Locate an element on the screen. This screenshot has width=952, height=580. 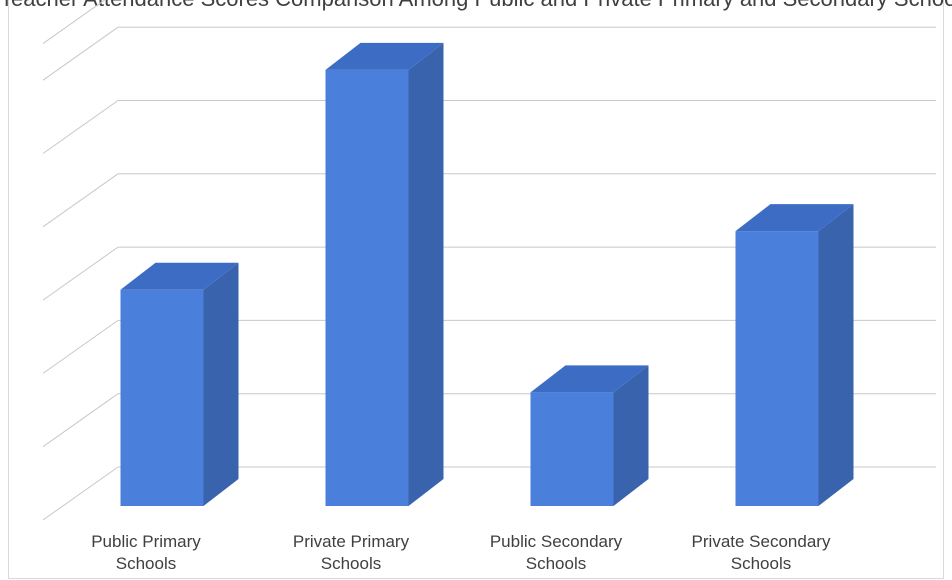
x-tick-label: Public Primary Schools is located at coordinates (146, 552).